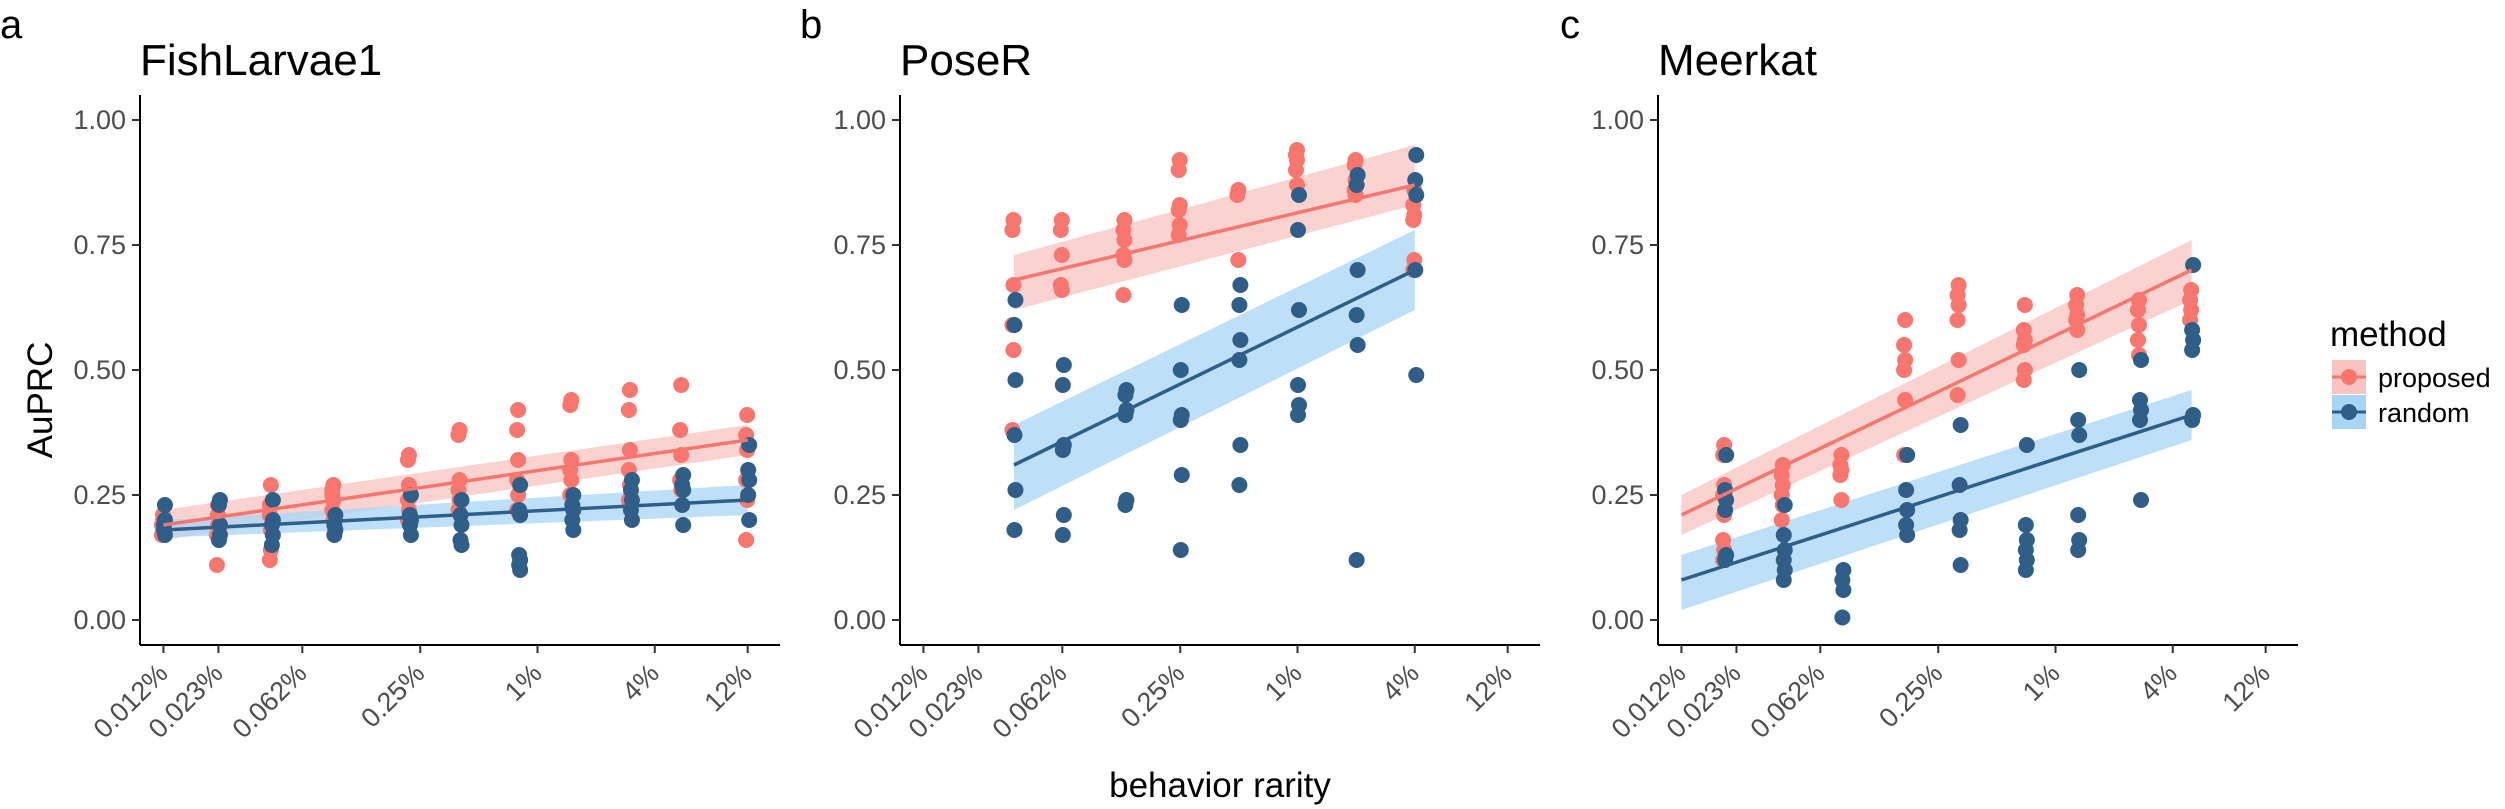  What do you see at coordinates (2411, 377) in the screenshot?
I see `legend-item-proposed: proposed` at bounding box center [2411, 377].